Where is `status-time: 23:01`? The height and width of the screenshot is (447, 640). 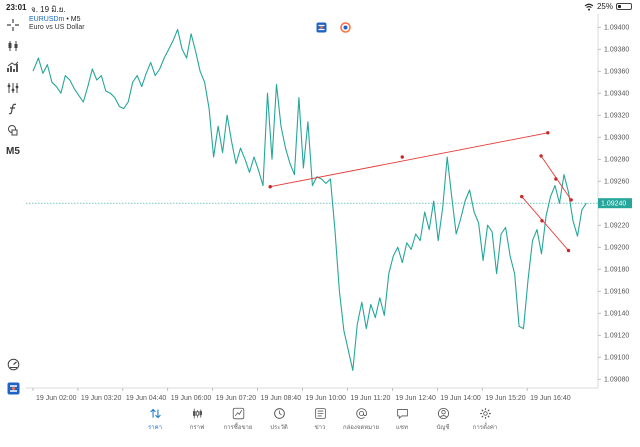
status-time: 23:01 is located at coordinates (16, 7).